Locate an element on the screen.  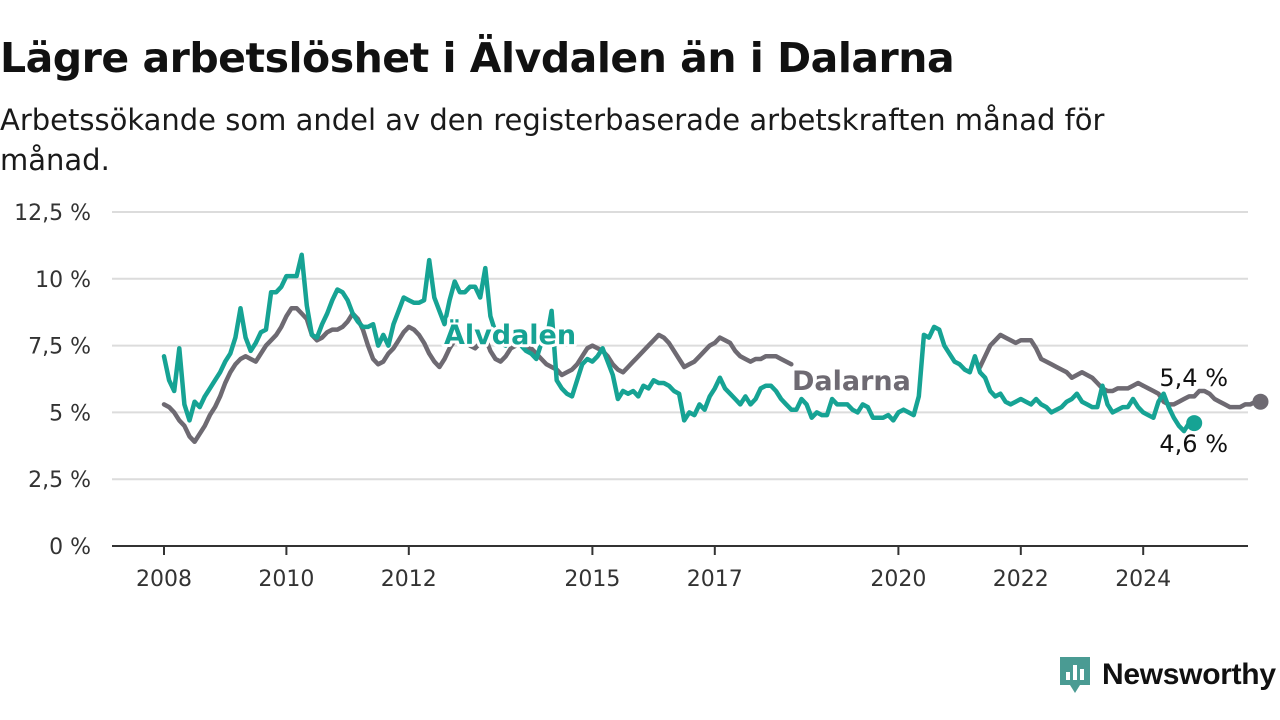
x-axis-ticks: 2008 2010 2012 2015 2017 2020 2022 2024 is located at coordinates (680, 568).